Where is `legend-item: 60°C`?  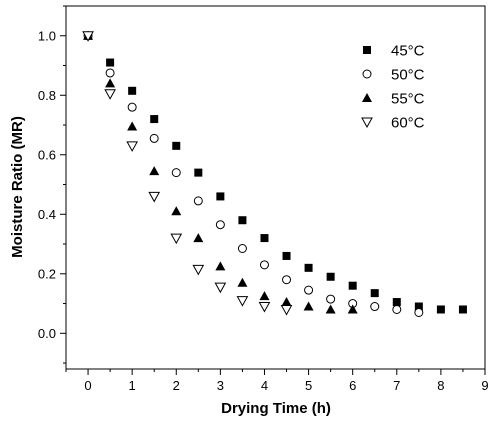
legend-item: 60°C is located at coordinates (393, 123).